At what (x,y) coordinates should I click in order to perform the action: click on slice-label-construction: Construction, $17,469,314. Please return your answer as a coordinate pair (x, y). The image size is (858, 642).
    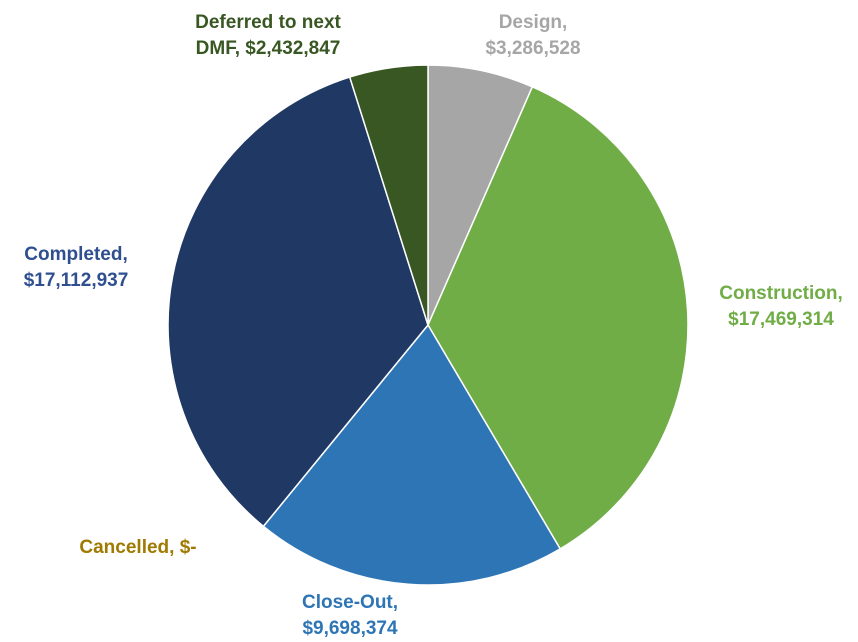
    Looking at the image, I should click on (781, 306).